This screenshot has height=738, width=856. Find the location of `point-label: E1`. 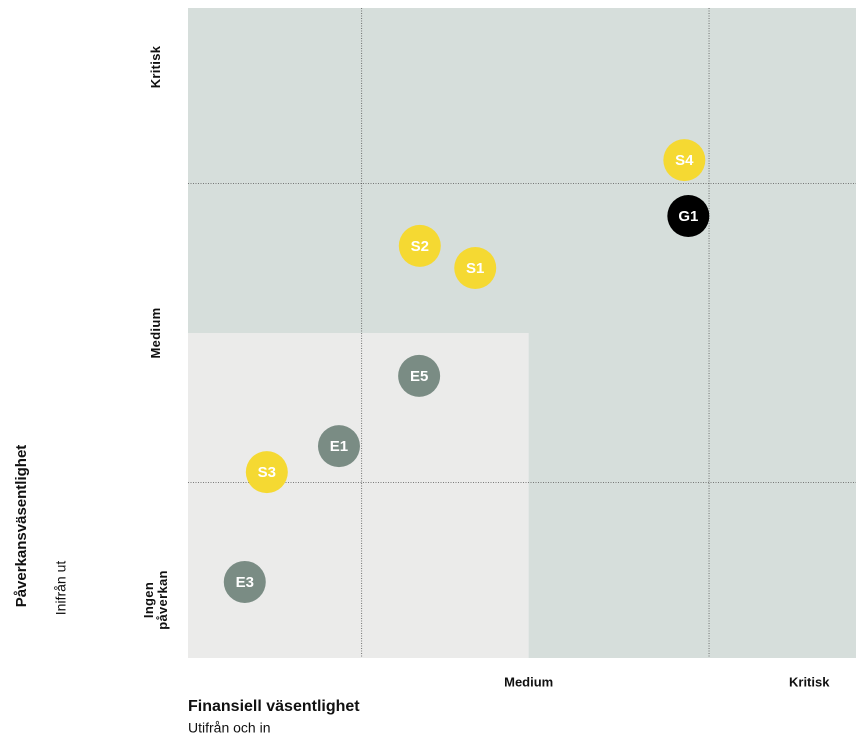

point-label: E1 is located at coordinates (339, 446).